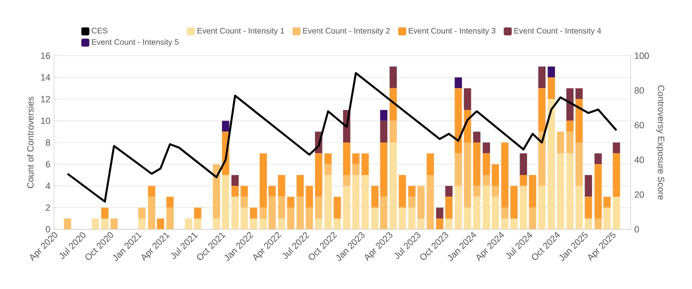 Image resolution: width=692 pixels, height=289 pixels. What do you see at coordinates (135, 42) in the screenshot?
I see `legend-label: Event Count - Intensity 5` at bounding box center [135, 42].